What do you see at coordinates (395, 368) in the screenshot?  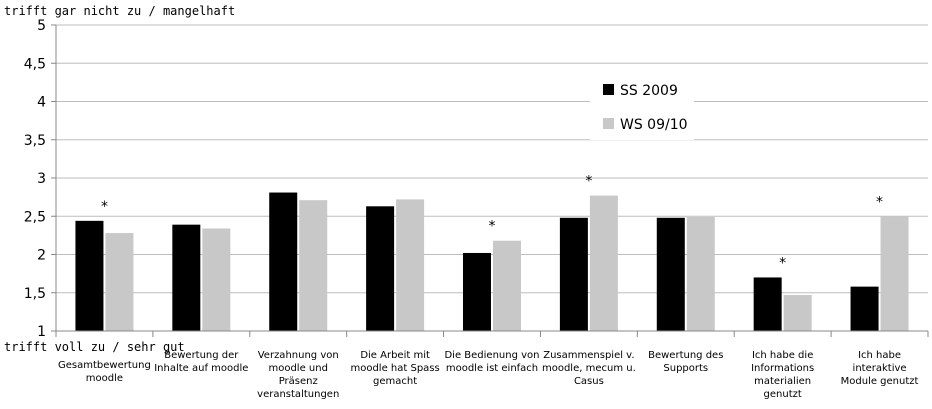 I see `x-tick-label: Die Arbeit mit moodle hat Spass gemacht` at bounding box center [395, 368].